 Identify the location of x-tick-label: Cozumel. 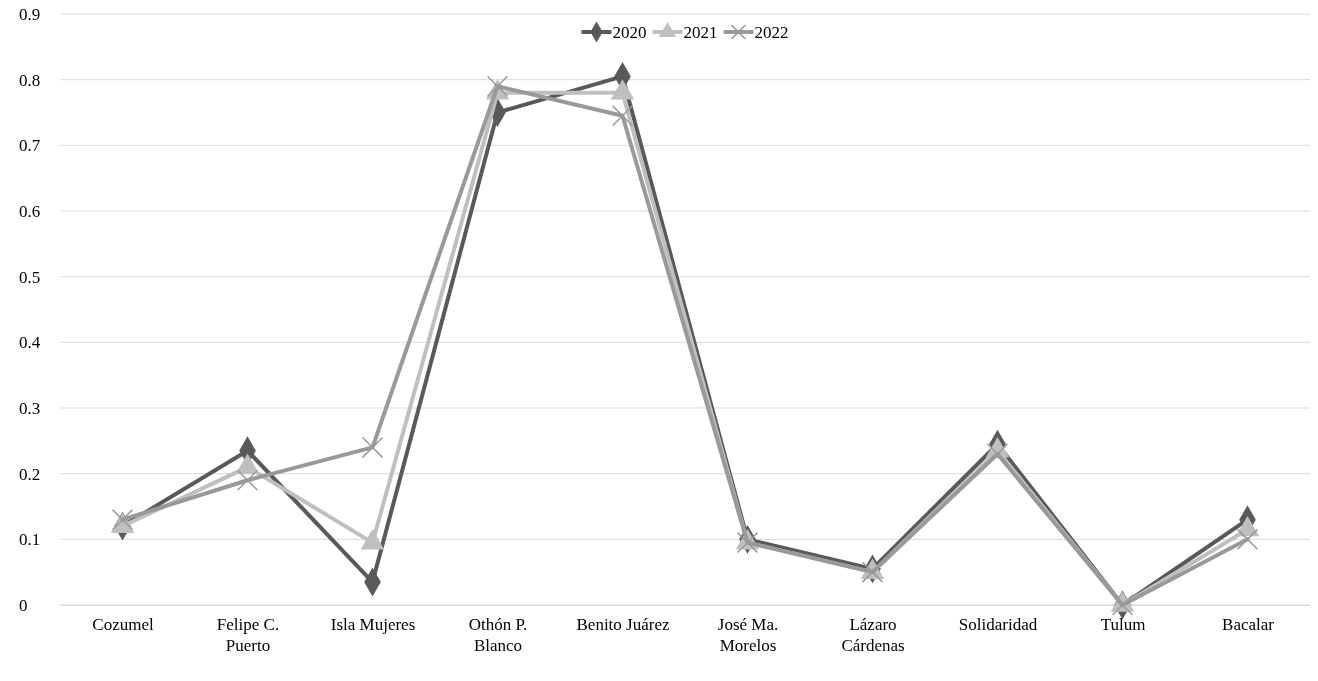
(123, 625).